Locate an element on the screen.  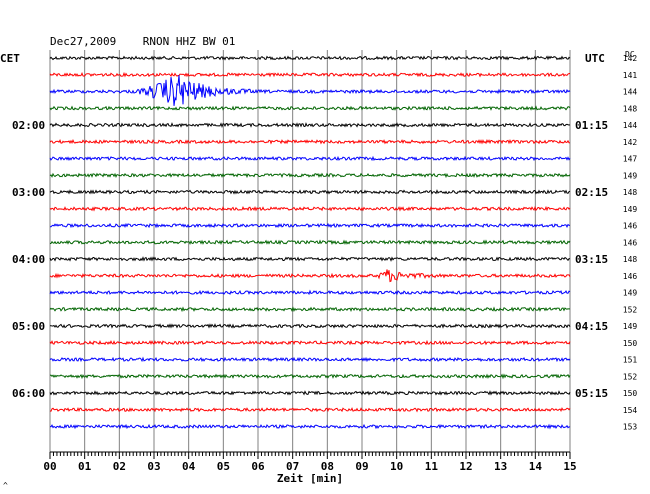
x-tick-label: 05 is located at coordinates (223, 466).